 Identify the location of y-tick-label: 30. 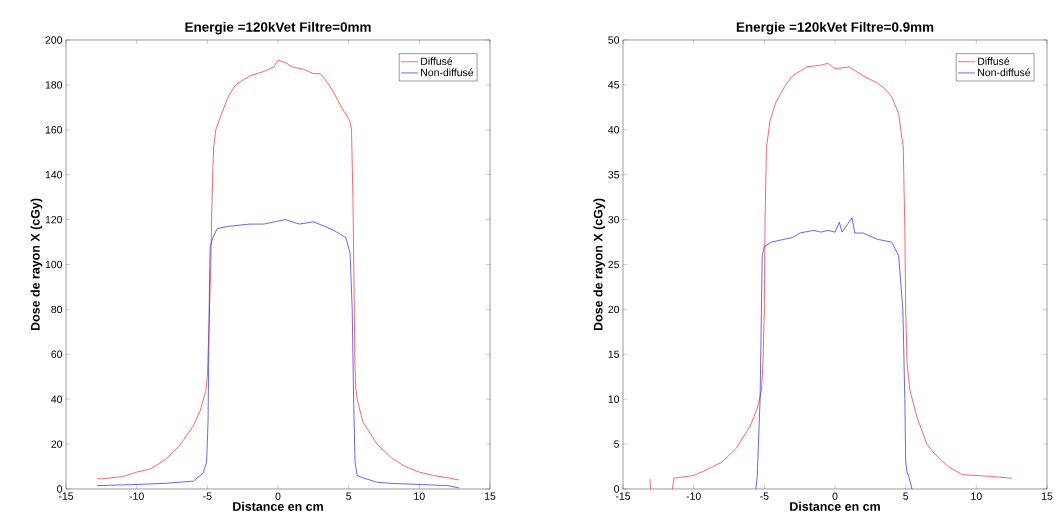
(614, 219).